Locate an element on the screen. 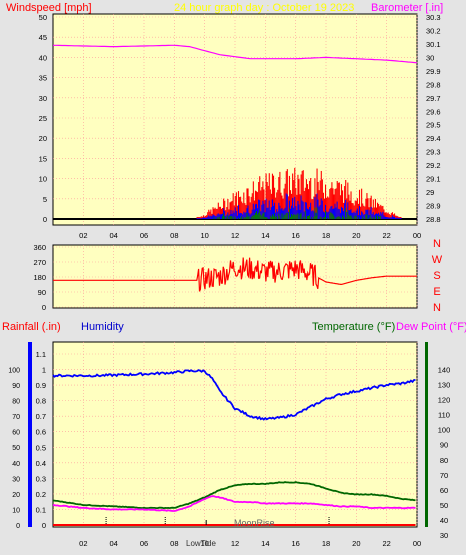 The image size is (466, 555). wind-x-tick-label: 12 is located at coordinates (235, 235).